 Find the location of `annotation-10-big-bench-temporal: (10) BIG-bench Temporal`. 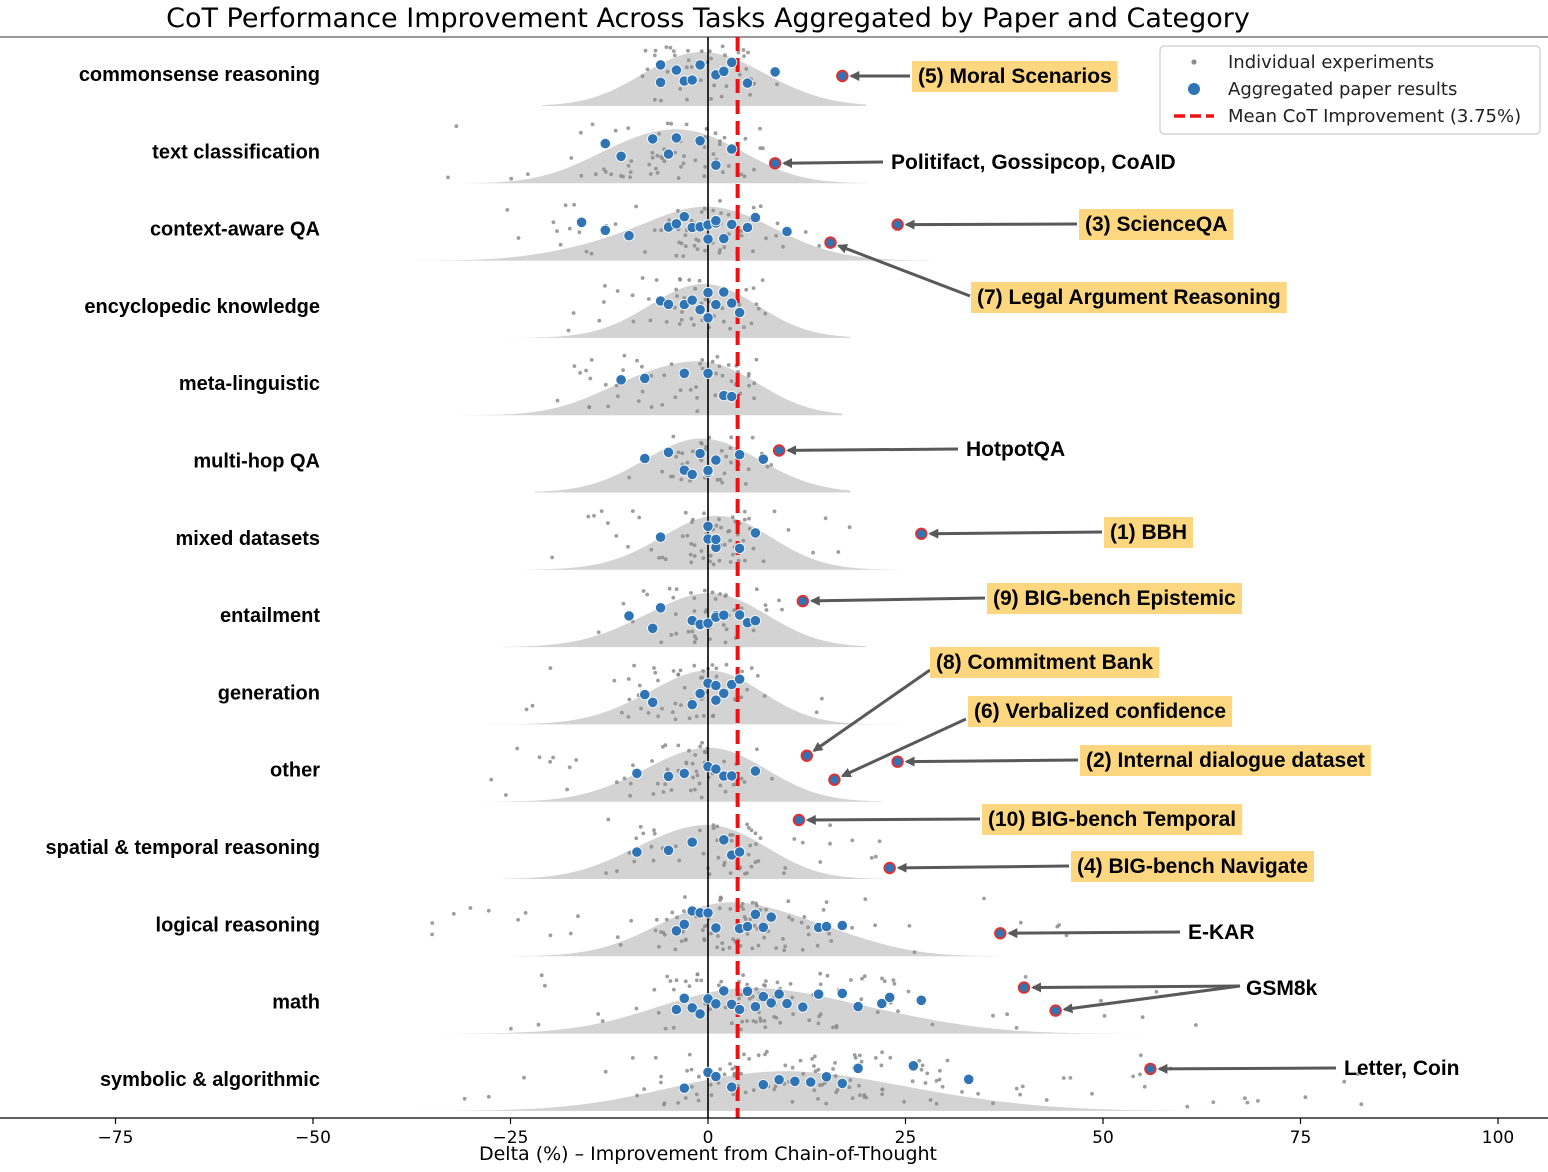

annotation-10-big-bench-temporal: (10) BIG-bench Temporal is located at coordinates (1112, 819).